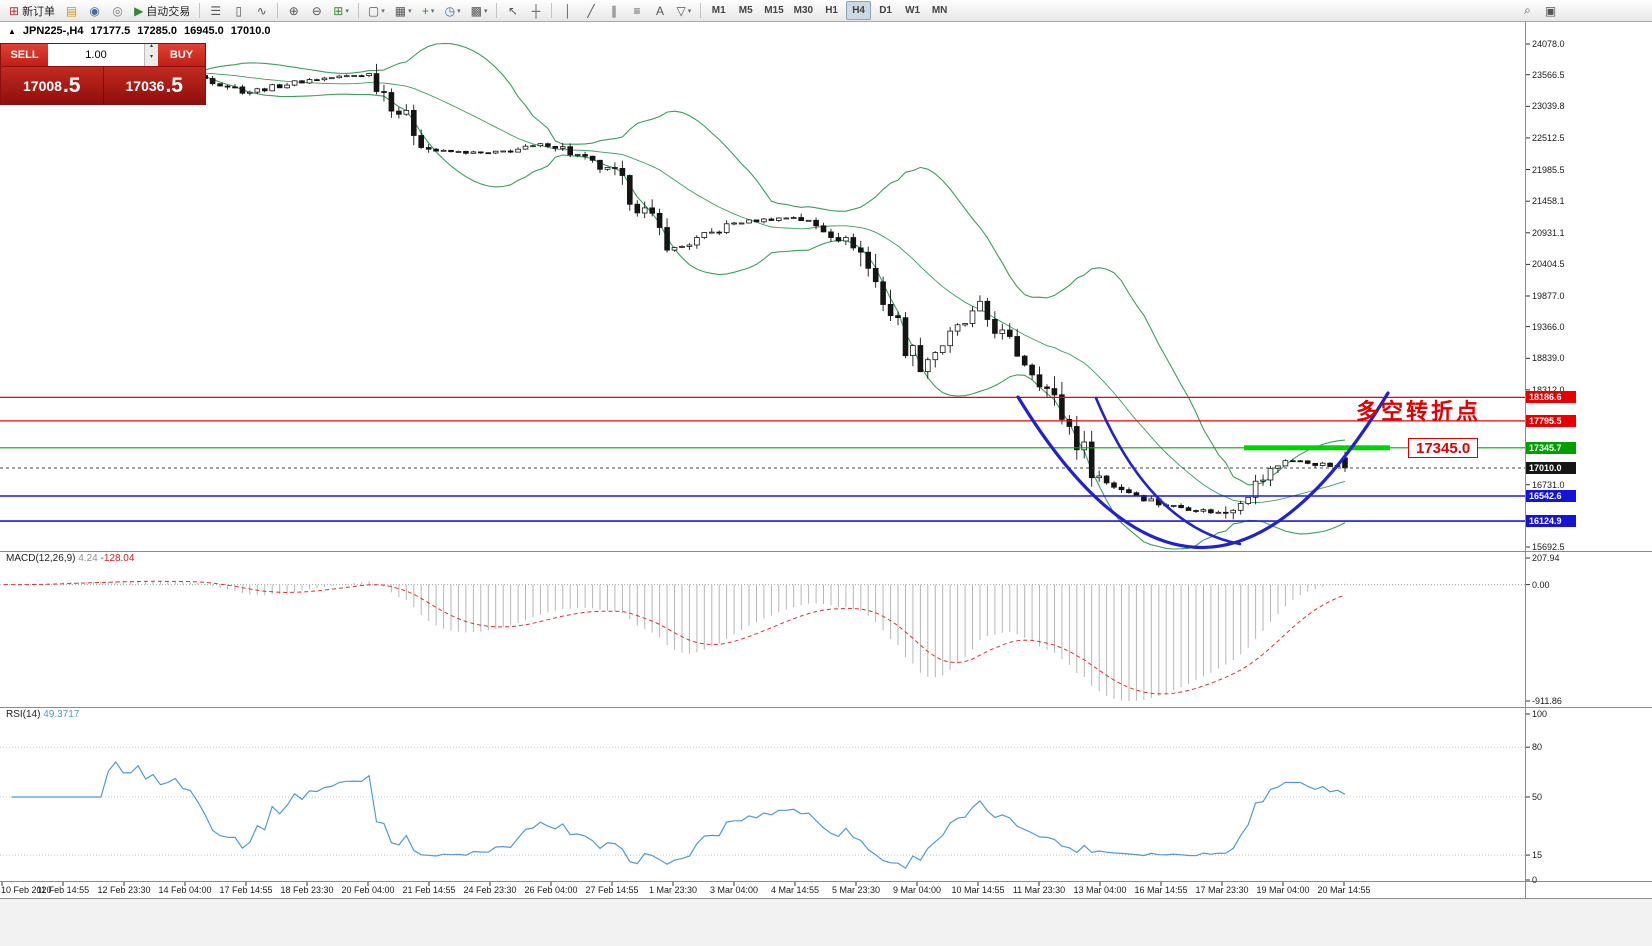  What do you see at coordinates (803, 10) in the screenshot?
I see `timeframe-m30-button: M30` at bounding box center [803, 10].